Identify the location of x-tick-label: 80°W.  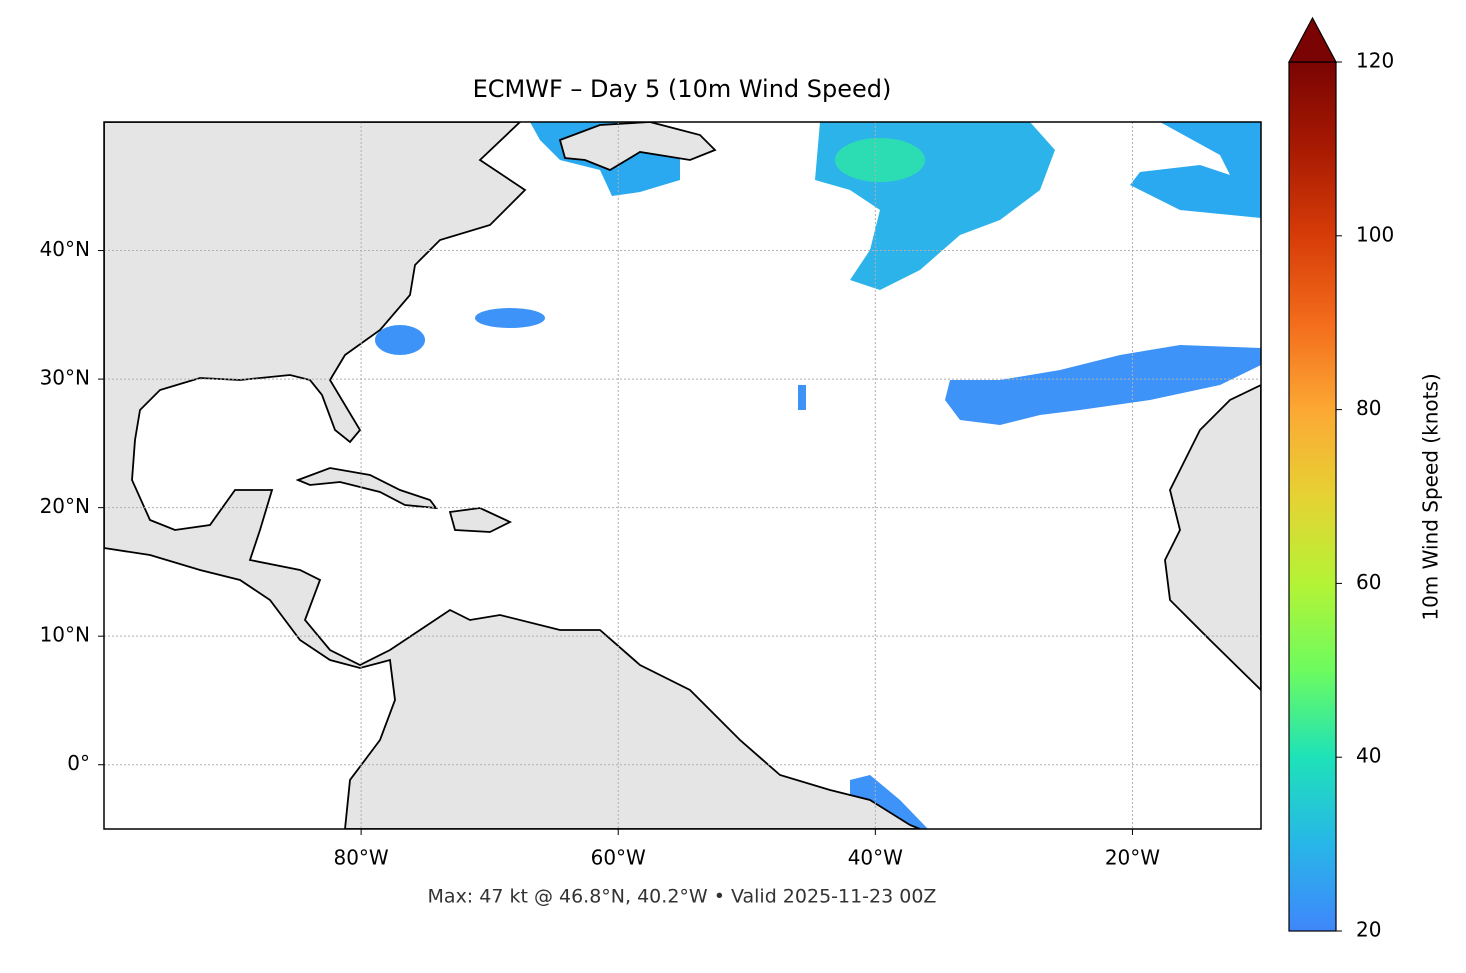
(360, 858).